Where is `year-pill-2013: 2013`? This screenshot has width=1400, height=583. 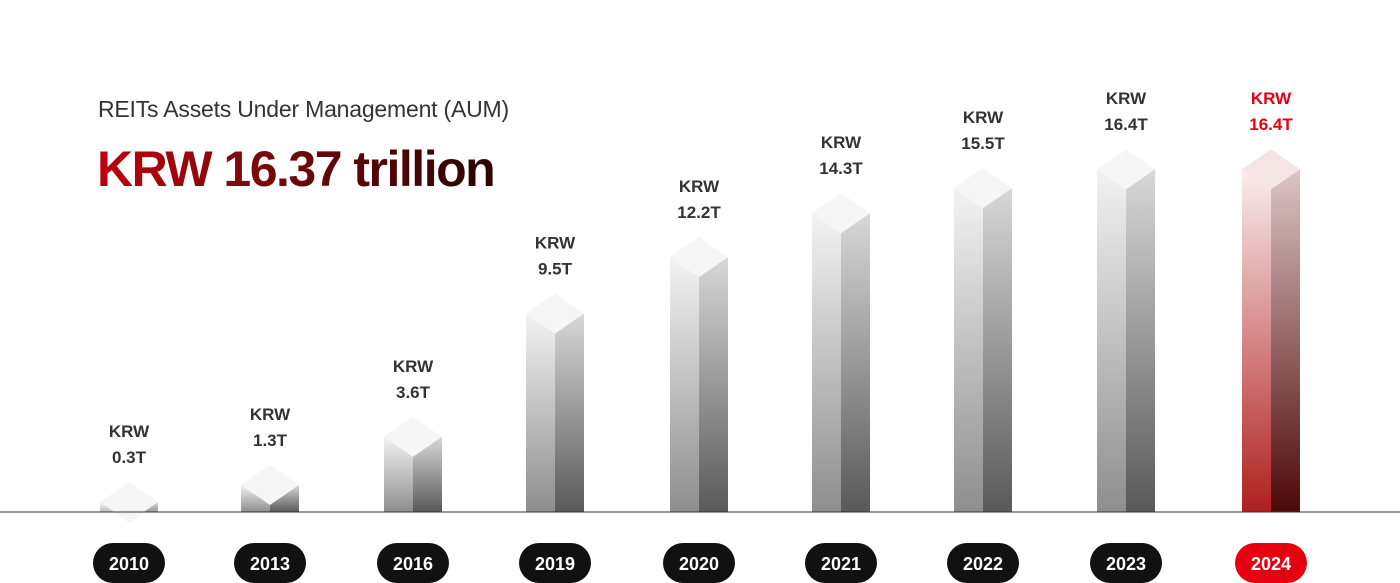
year-pill-2013: 2013 is located at coordinates (270, 563).